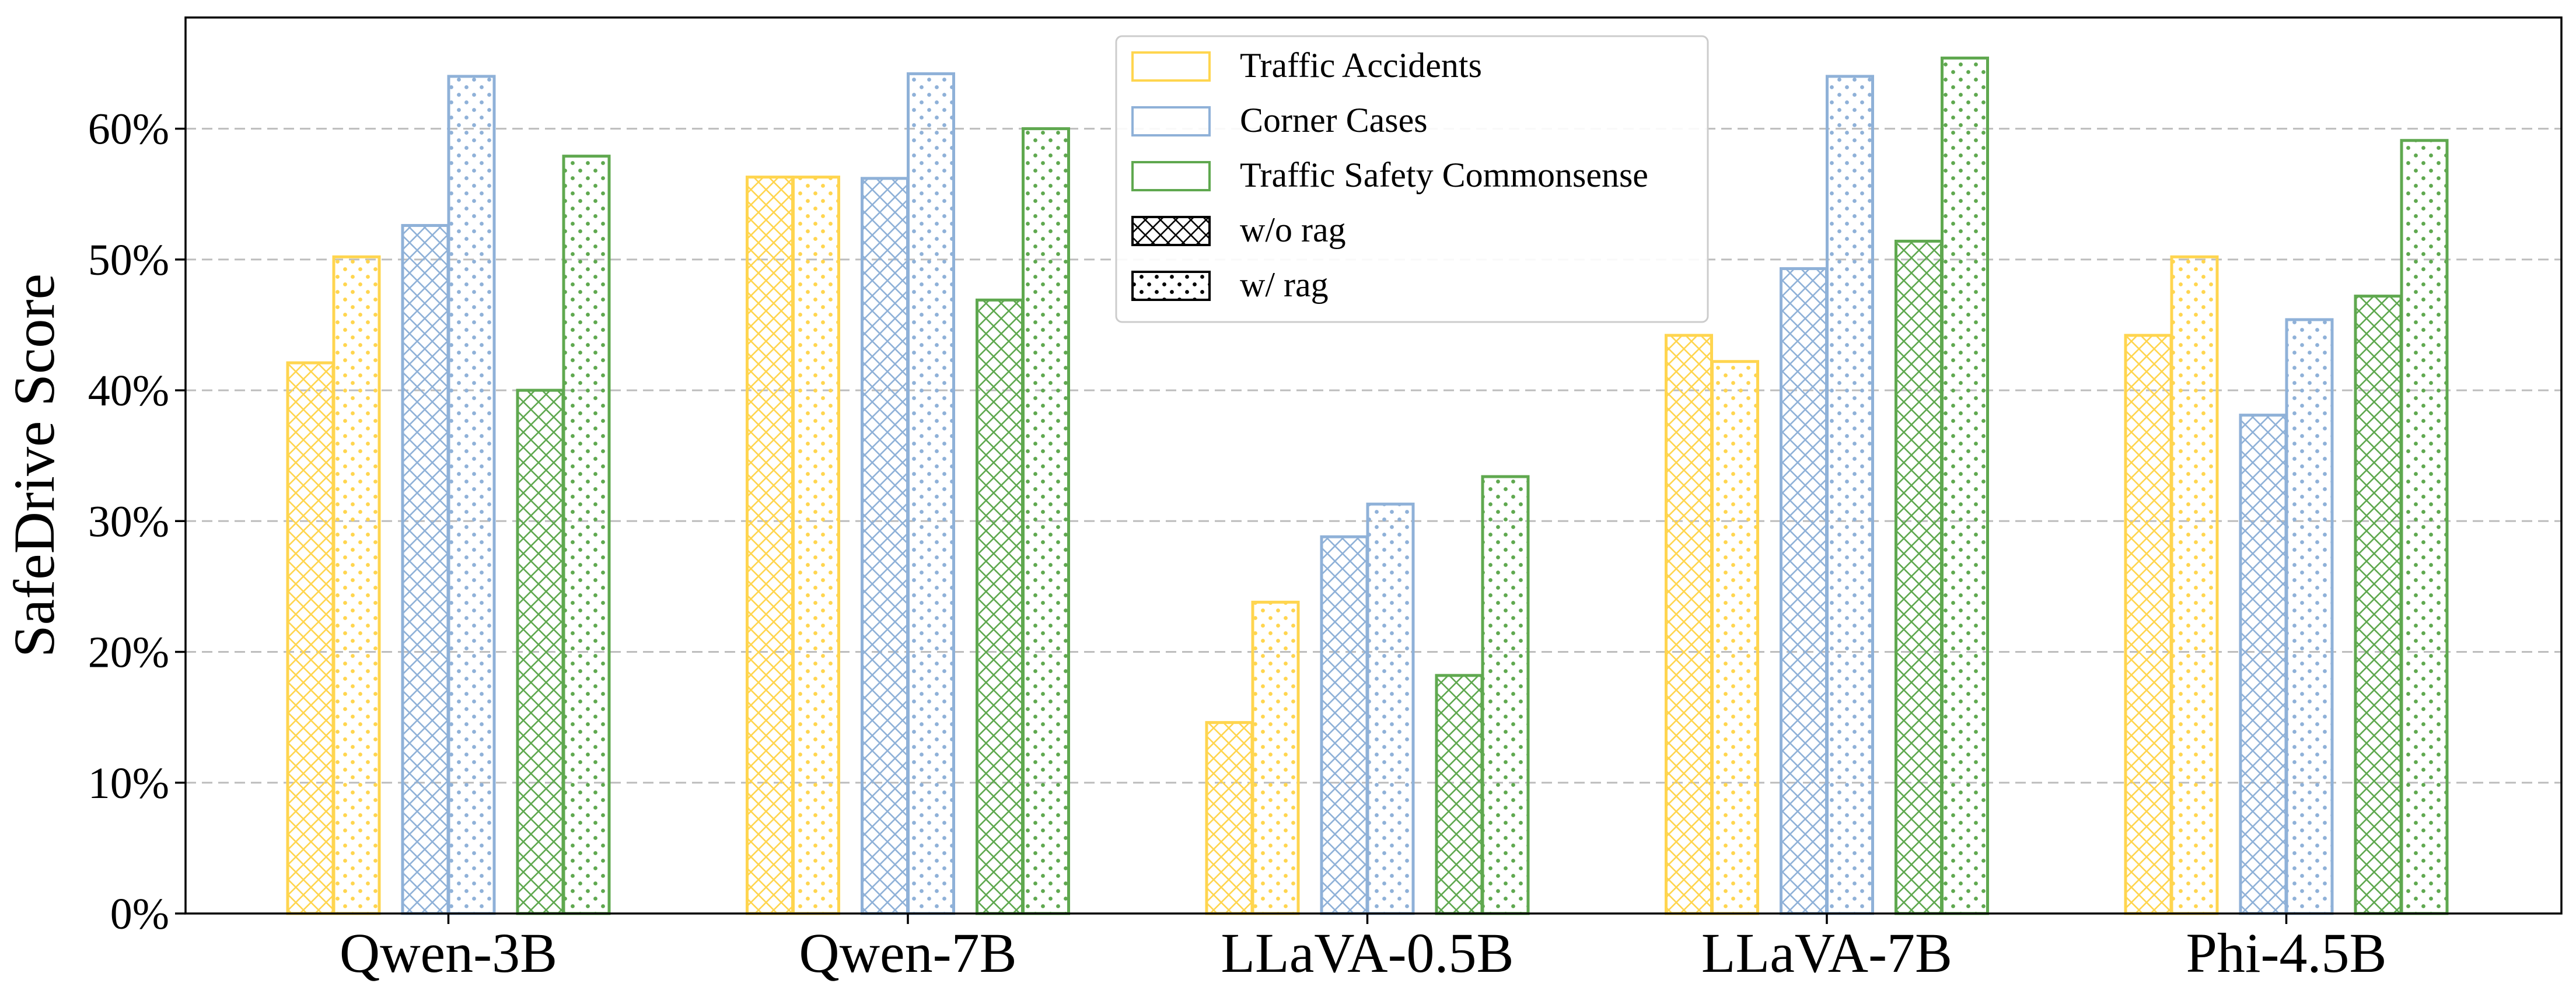 This screenshot has height=1001, width=2576. I want to click on legend-label: w/ rag, so click(1284, 284).